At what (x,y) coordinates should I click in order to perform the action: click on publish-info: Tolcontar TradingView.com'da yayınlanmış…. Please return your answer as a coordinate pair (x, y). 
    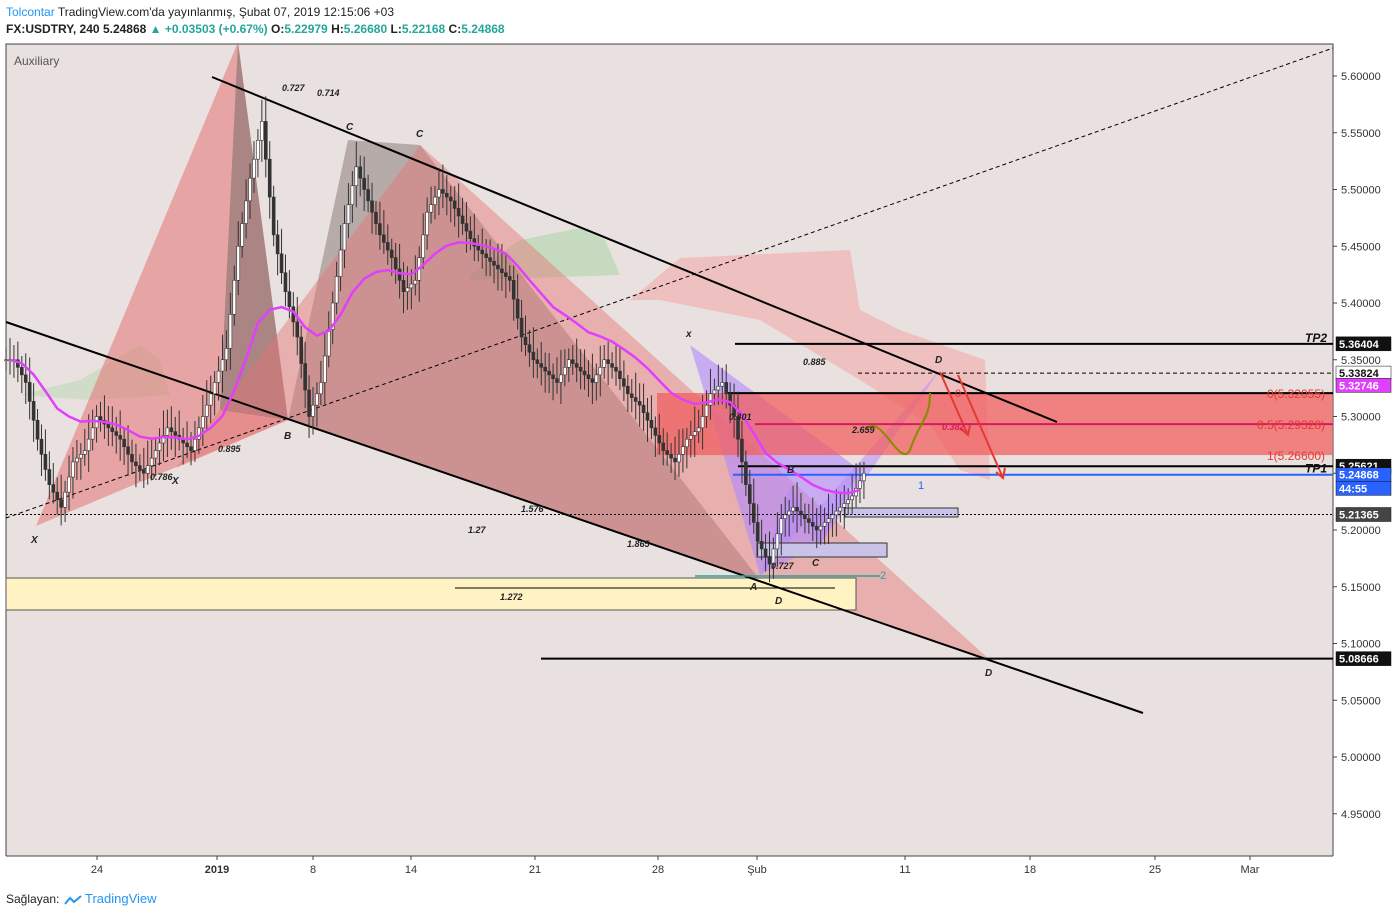
    Looking at the image, I should click on (200, 12).